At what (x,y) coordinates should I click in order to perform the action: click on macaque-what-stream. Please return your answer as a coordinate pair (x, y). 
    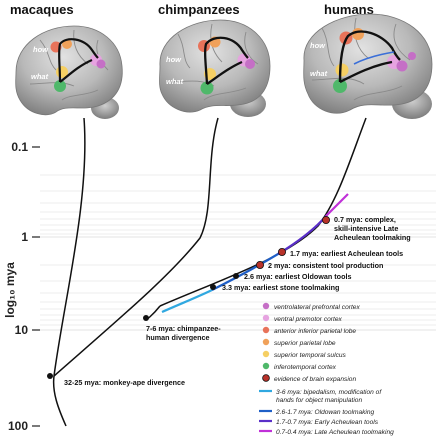
    Looking at the image, I should click on (76, 70).